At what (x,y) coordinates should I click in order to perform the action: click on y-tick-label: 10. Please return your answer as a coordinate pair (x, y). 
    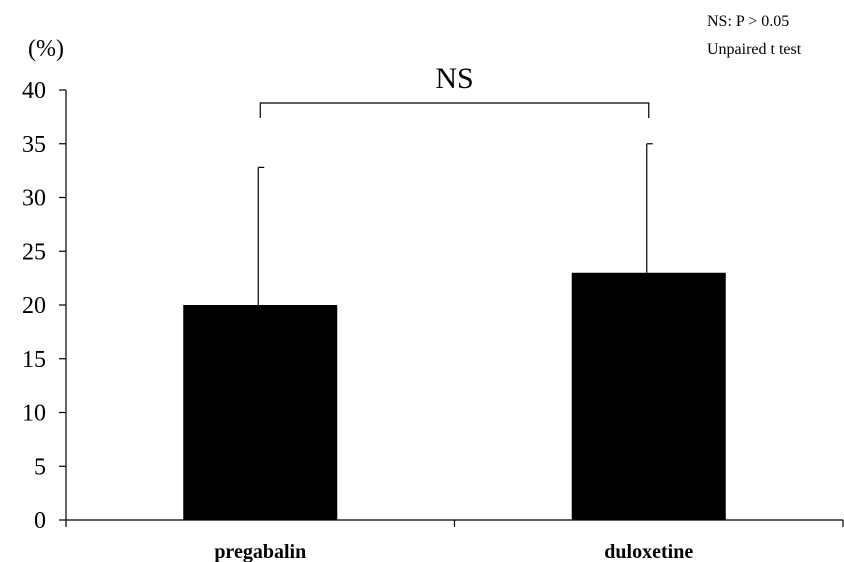
    Looking at the image, I should click on (34, 414).